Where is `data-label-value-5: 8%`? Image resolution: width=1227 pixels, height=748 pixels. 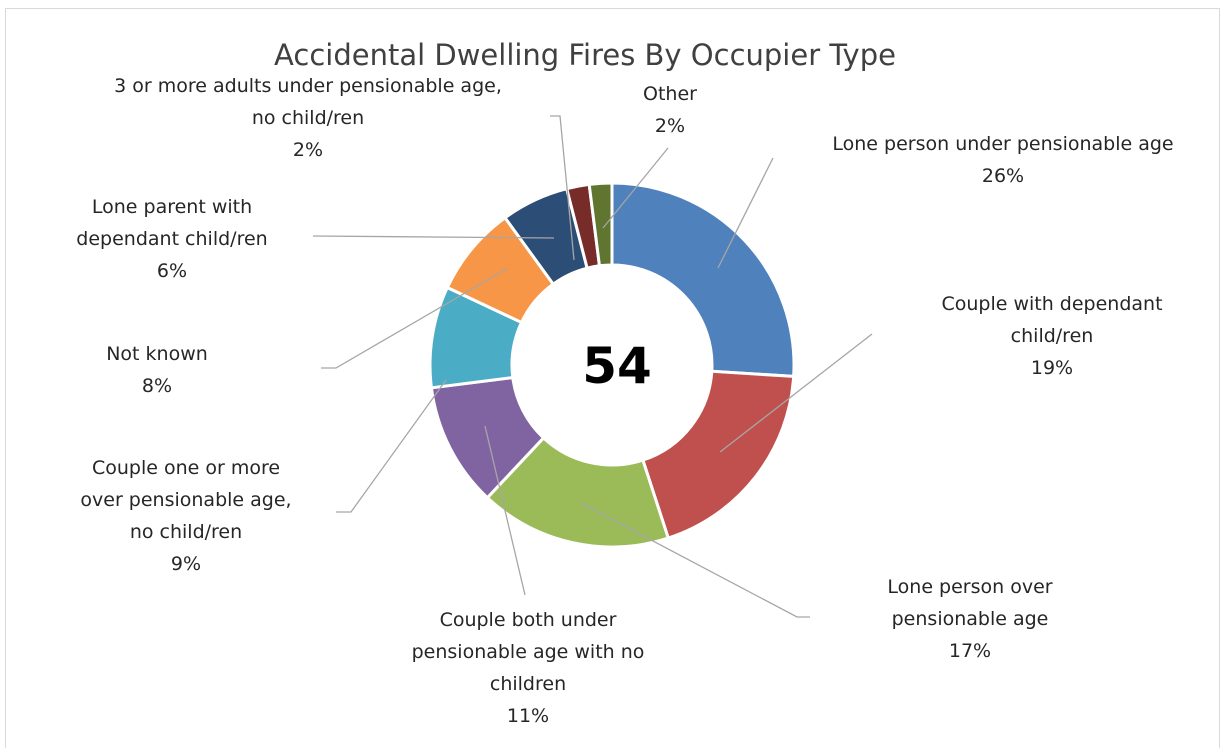
data-label-value-5: 8% is located at coordinates (157, 386).